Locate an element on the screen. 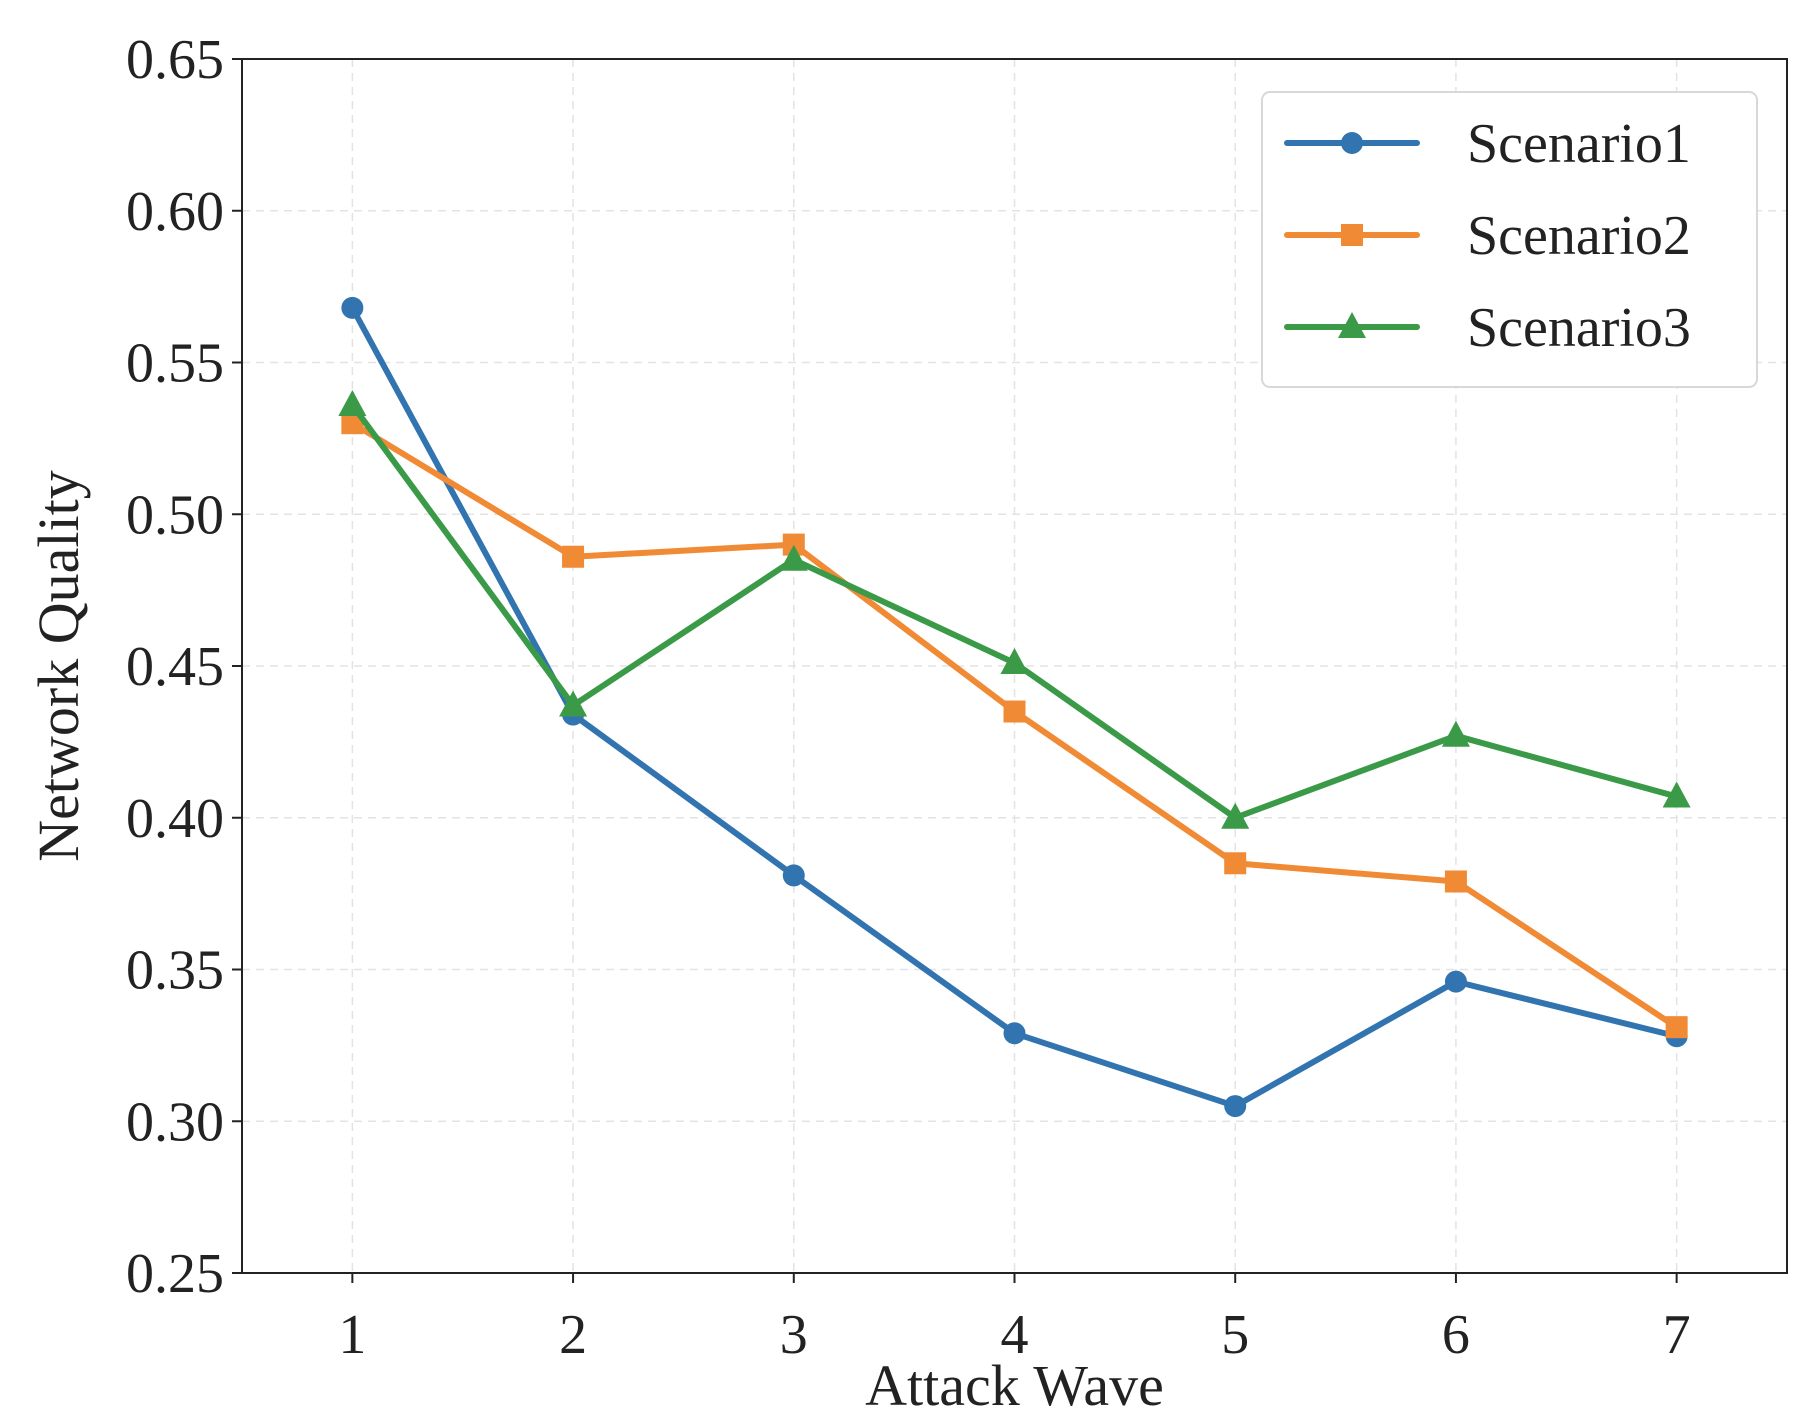 The width and height of the screenshot is (1813, 1426). legend: Scenario1 Scenario2 Scenario3 is located at coordinates (1509, 239).